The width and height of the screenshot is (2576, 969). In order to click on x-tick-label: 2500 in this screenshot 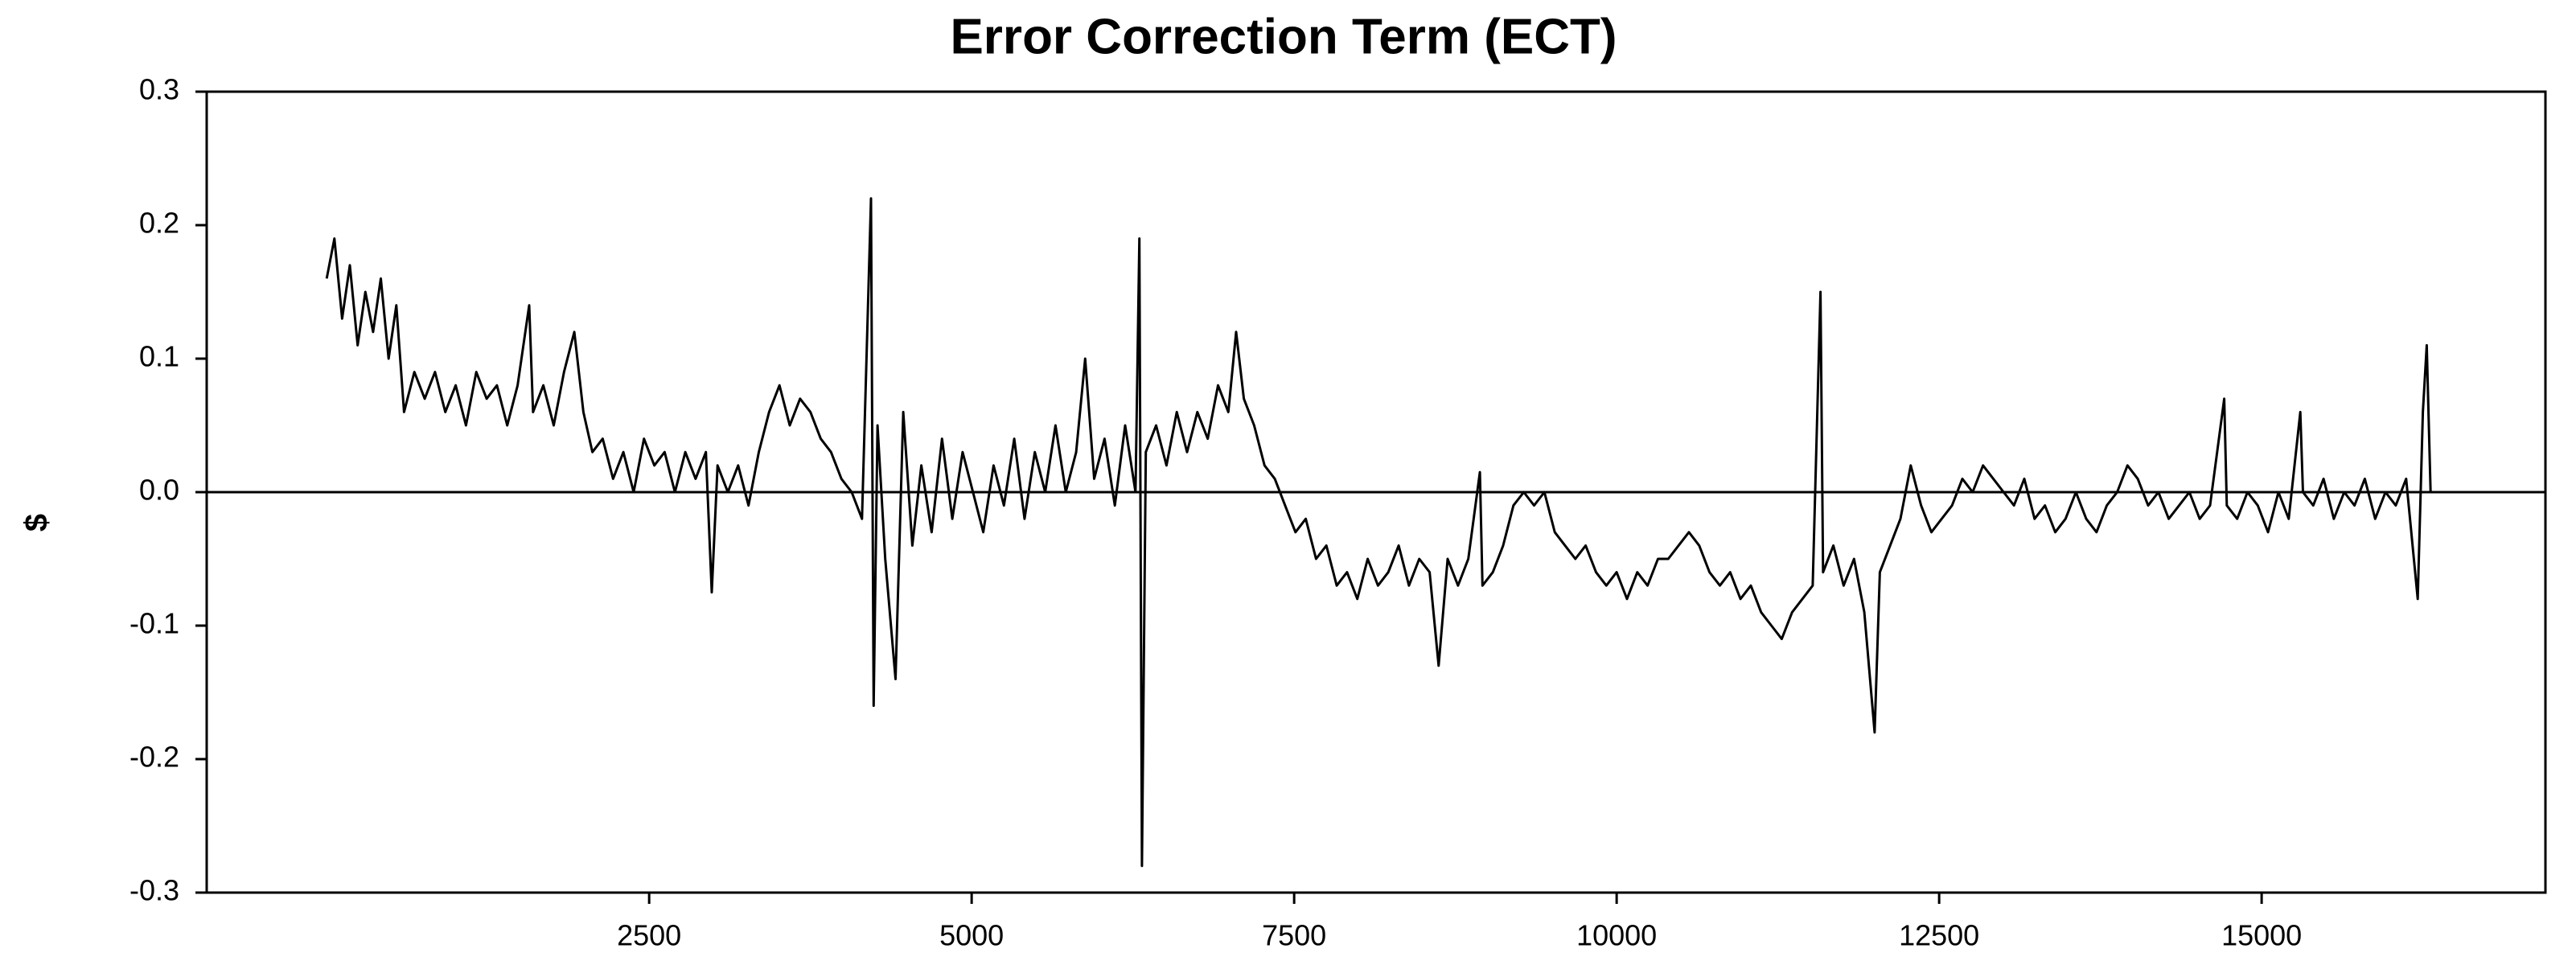, I will do `click(649, 935)`.